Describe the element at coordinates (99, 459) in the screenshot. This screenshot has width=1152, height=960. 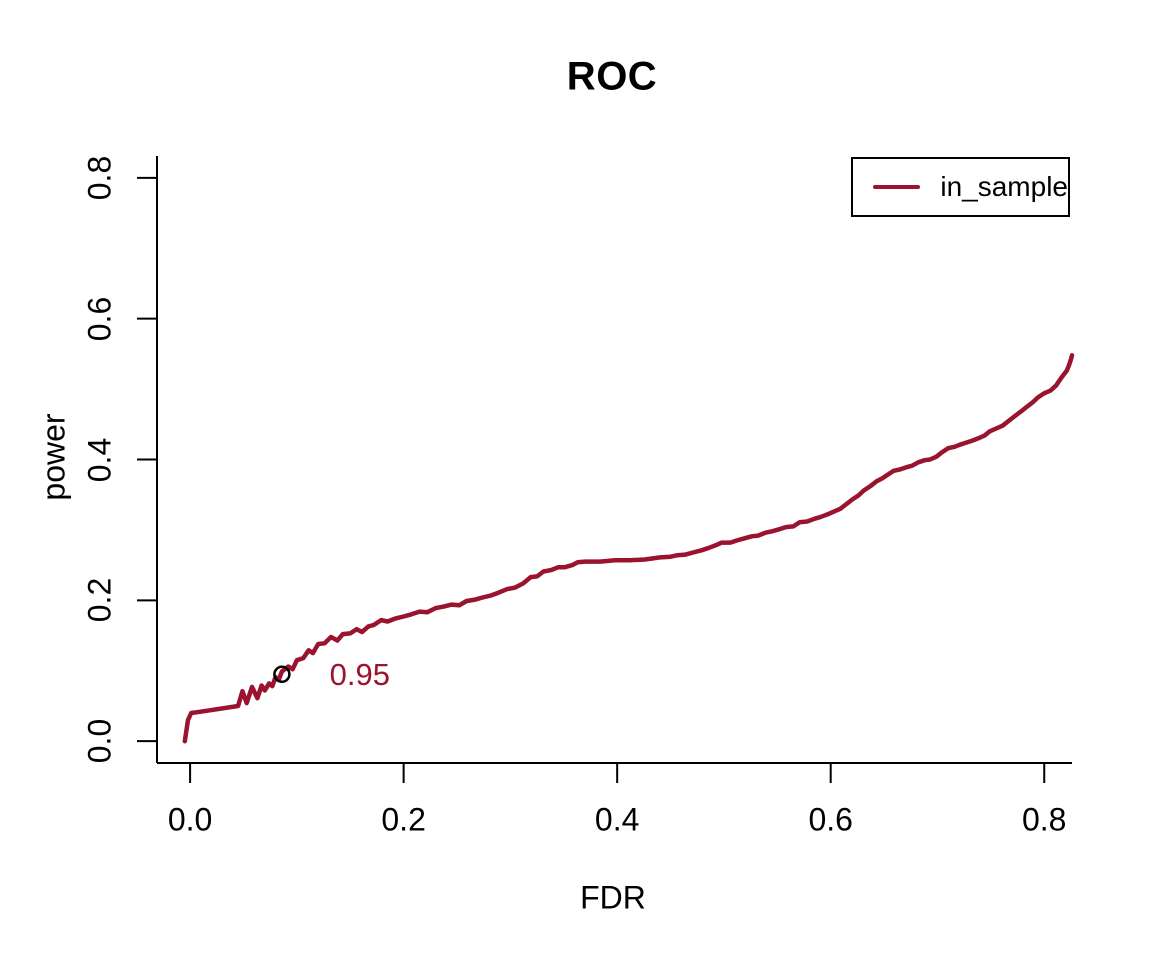
I see `y-tick-label: 0.4` at that location.